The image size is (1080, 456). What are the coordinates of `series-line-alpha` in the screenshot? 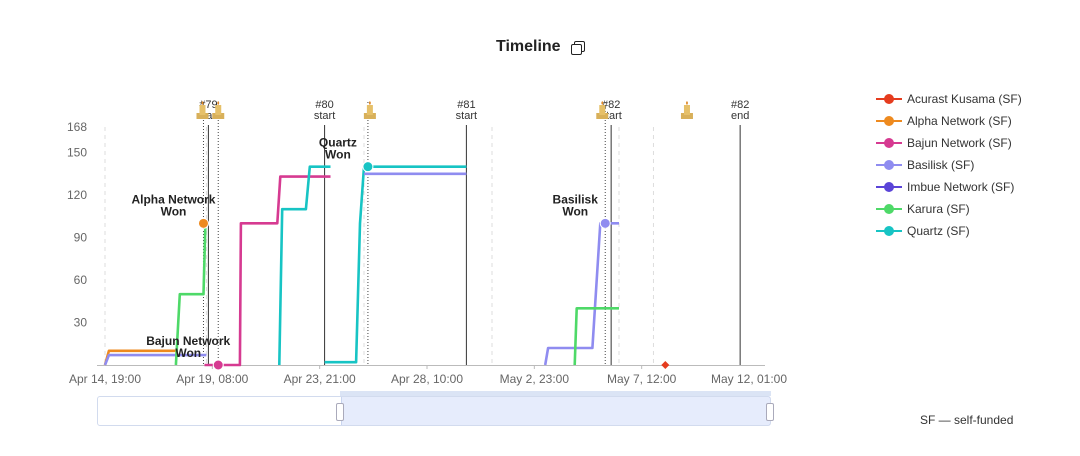 It's located at (139, 357).